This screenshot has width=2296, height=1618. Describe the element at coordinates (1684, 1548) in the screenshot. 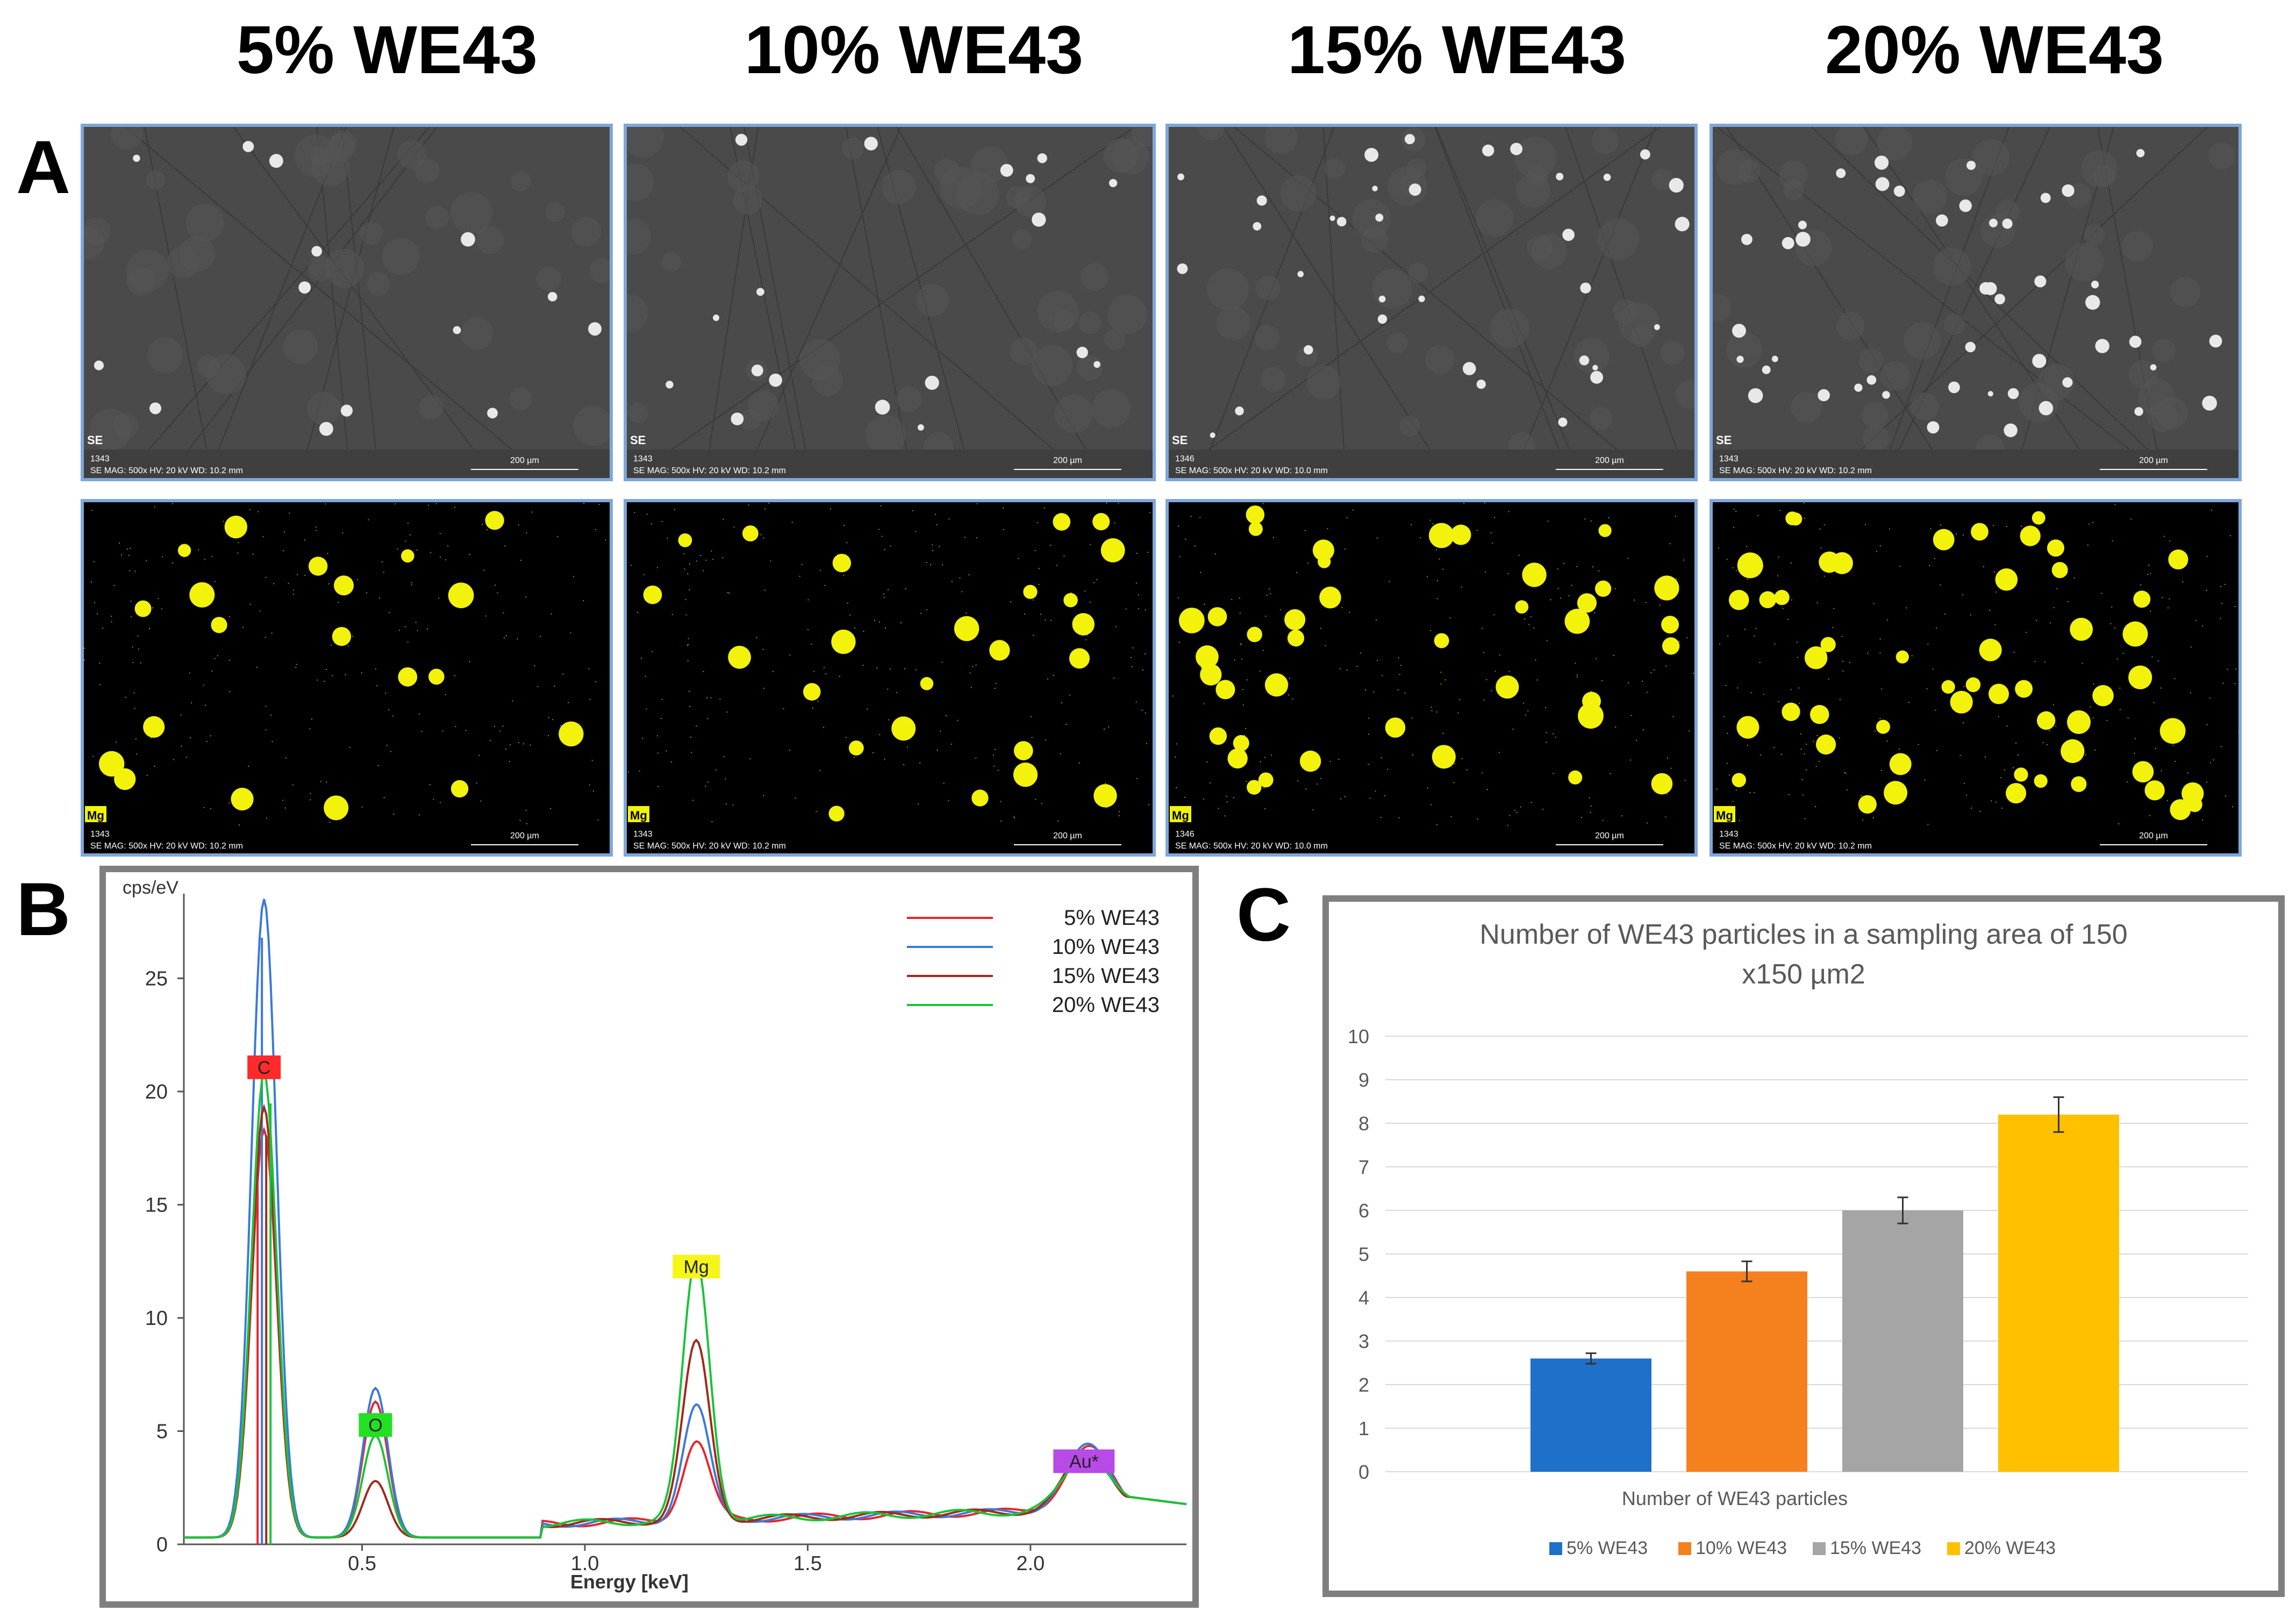

I see `legend-swatch` at that location.